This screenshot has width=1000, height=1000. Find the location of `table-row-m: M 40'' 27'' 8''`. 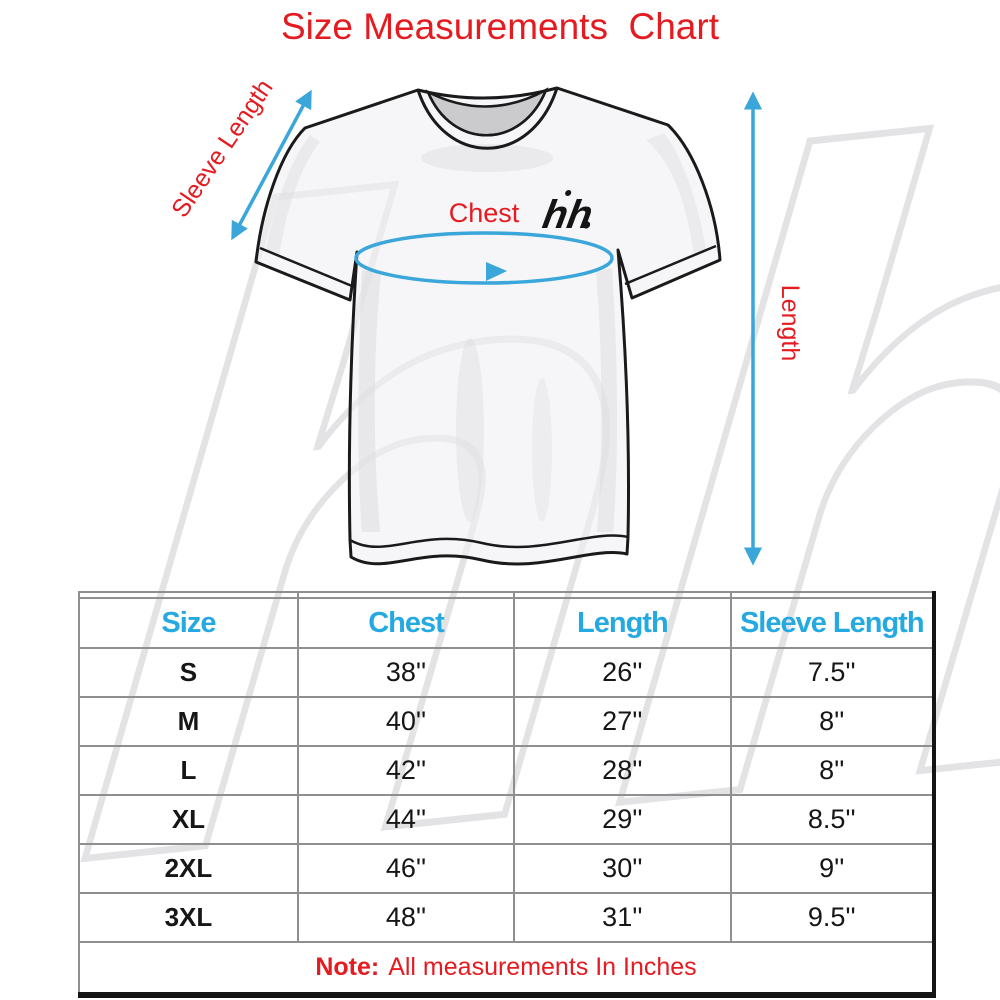

table-row-m: M 40'' 27'' 8'' is located at coordinates (506, 721).